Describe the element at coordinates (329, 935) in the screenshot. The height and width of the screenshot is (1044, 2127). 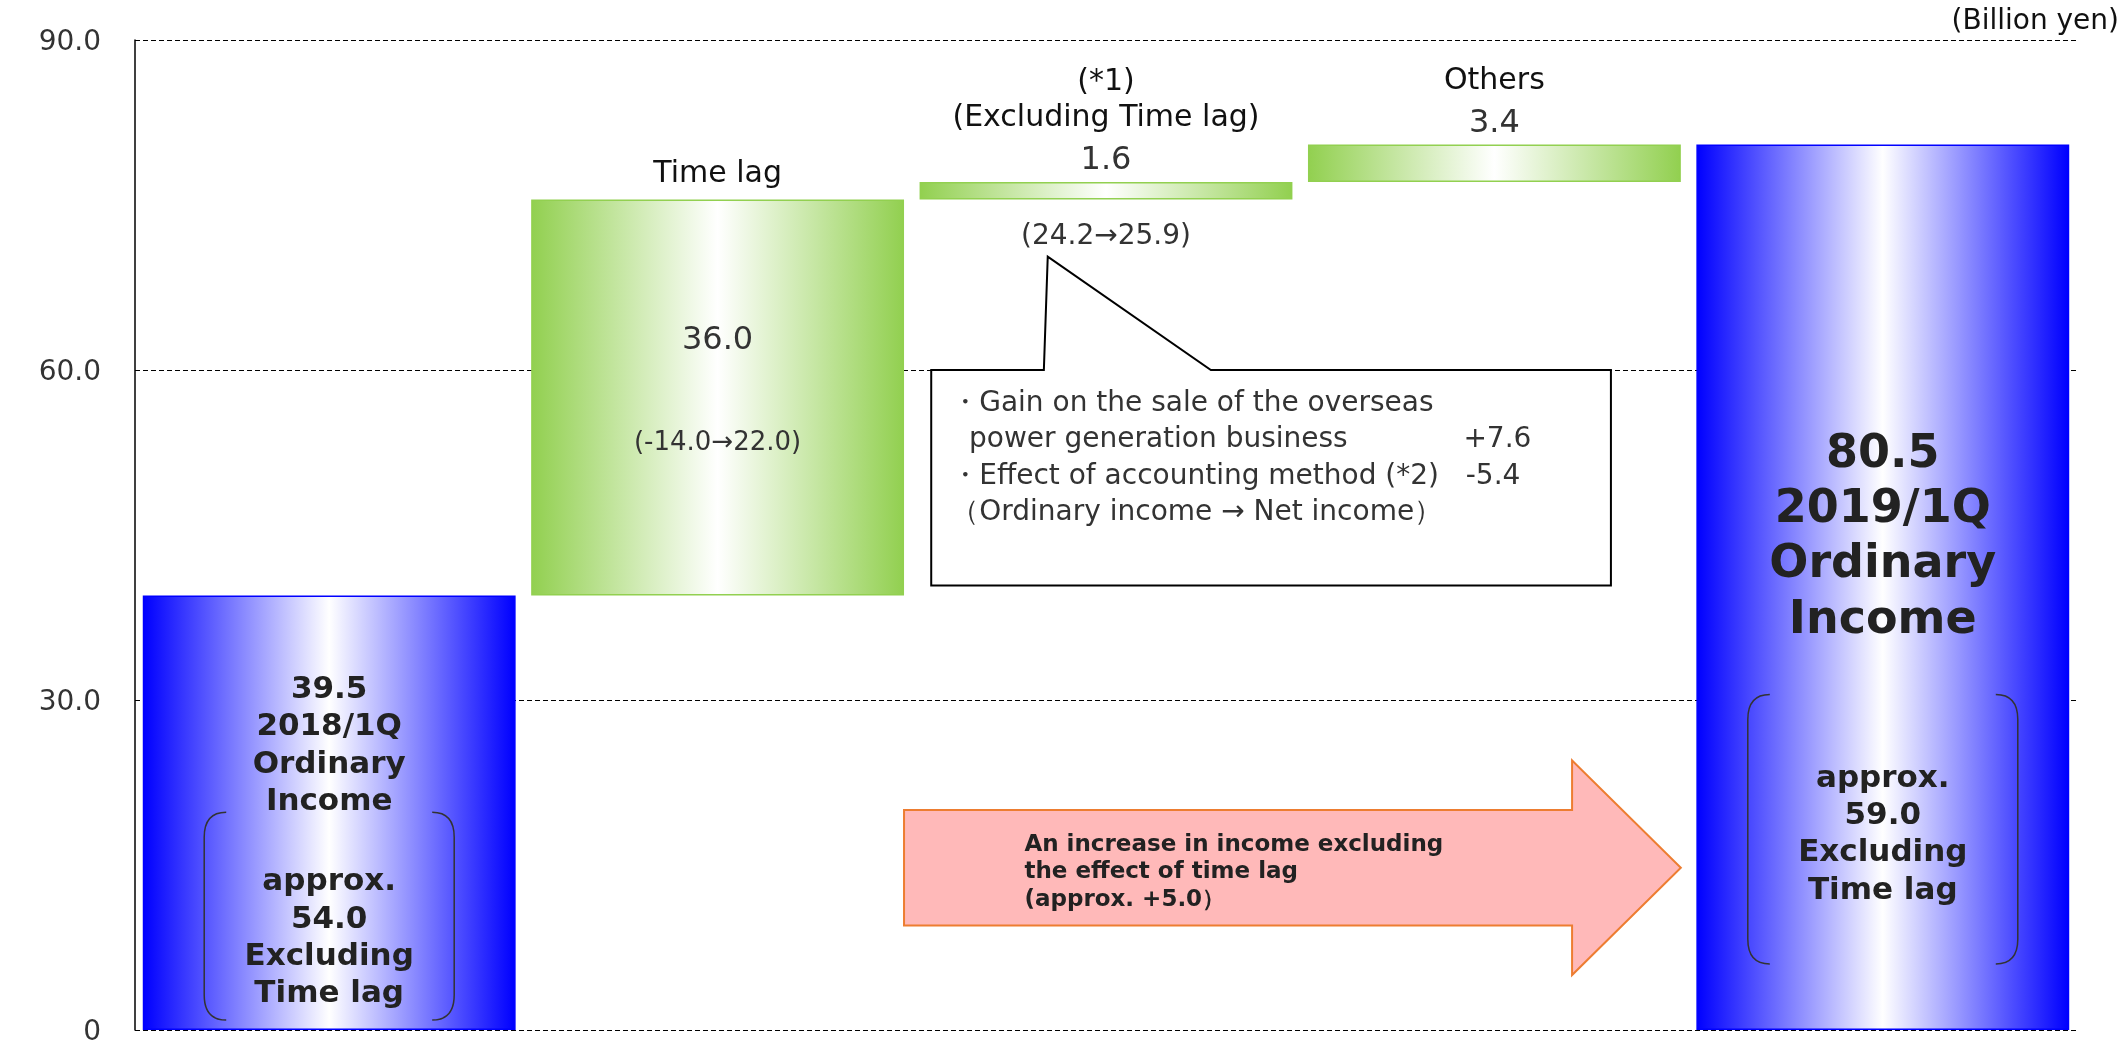
I see `annotation: approx. 54.0 Excluding Time lag` at that location.